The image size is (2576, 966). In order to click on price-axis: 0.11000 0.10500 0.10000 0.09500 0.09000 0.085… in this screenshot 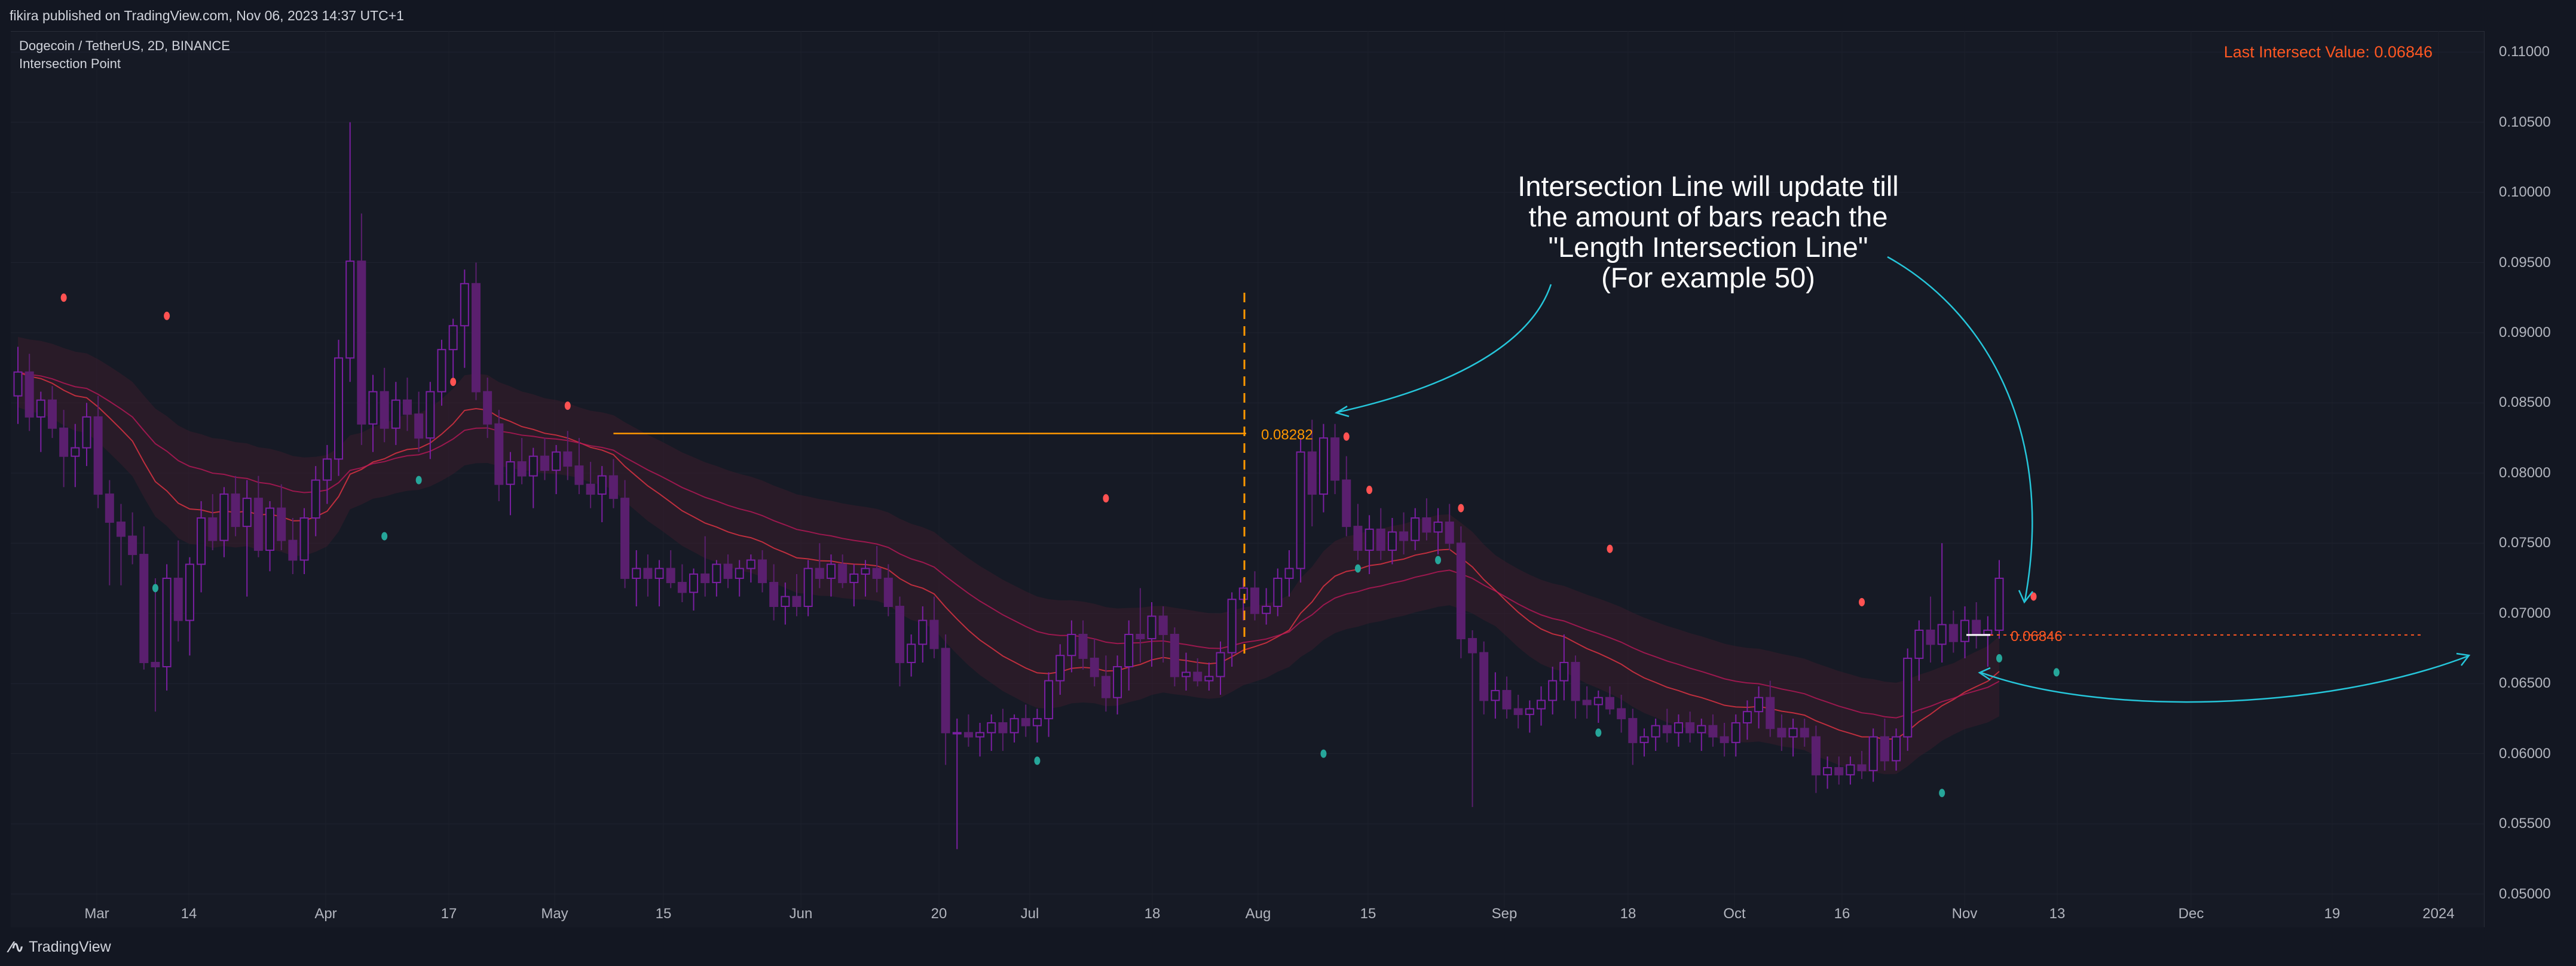, I will do `click(2530, 479)`.